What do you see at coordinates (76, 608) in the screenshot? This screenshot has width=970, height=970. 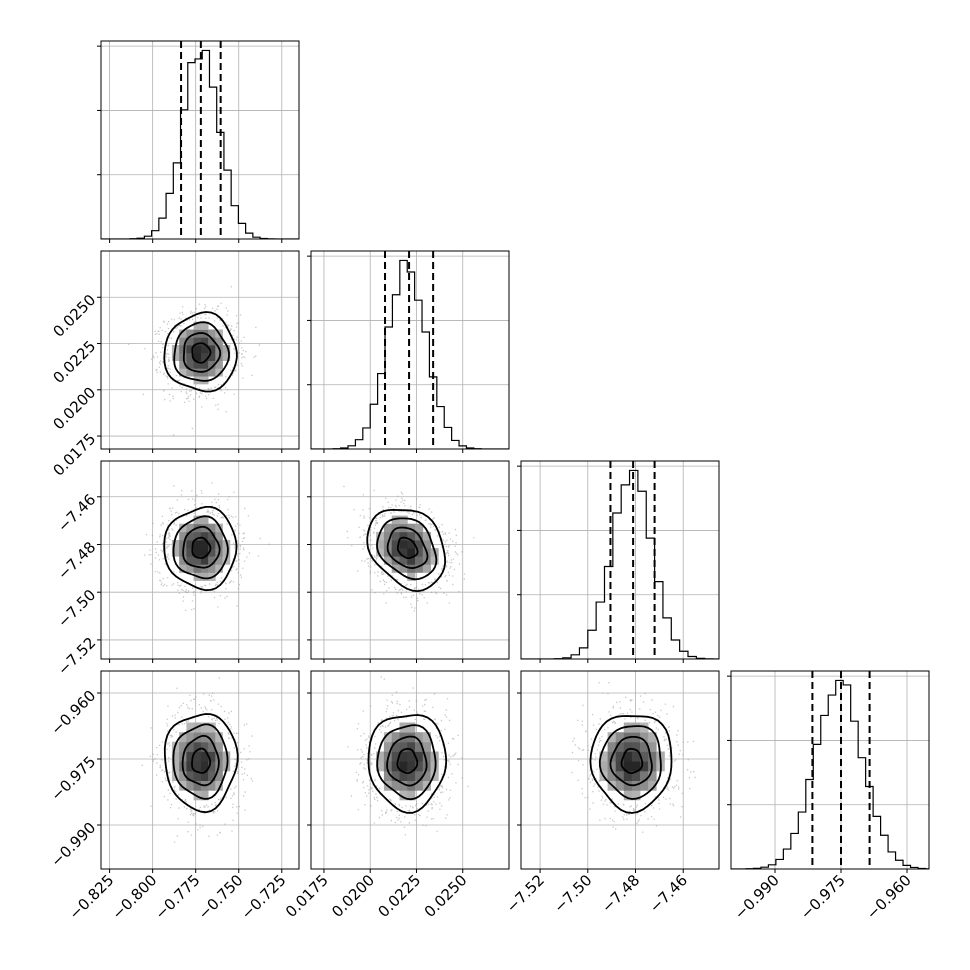 I see `y-tick-label: −7.50` at bounding box center [76, 608].